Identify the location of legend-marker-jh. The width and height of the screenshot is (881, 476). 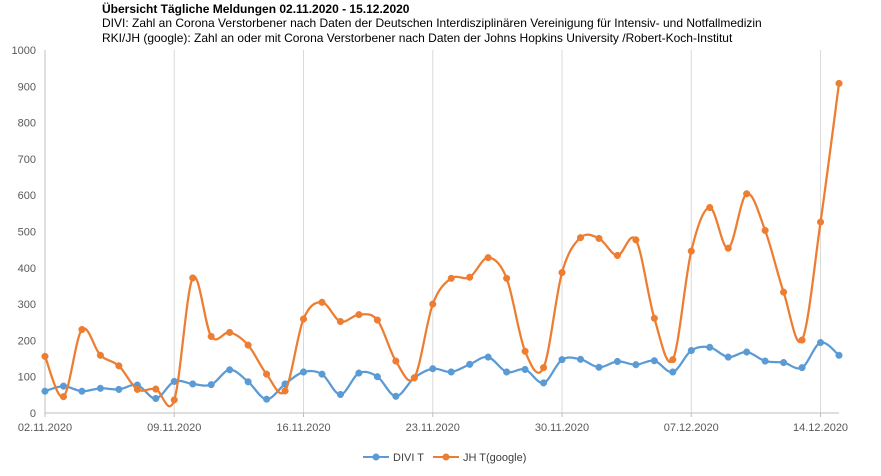
(446, 457).